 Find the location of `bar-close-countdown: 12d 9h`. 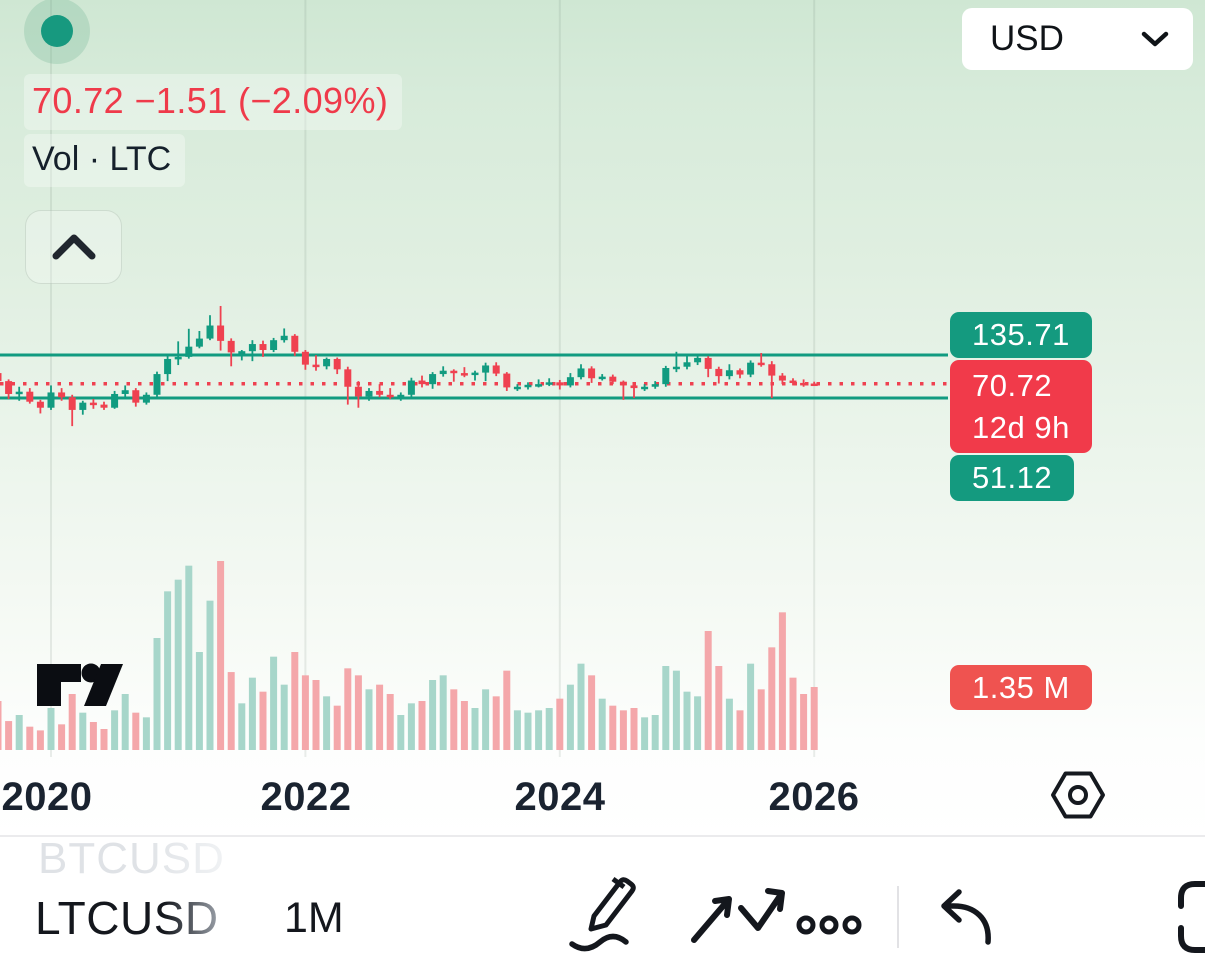

bar-close-countdown: 12d 9h is located at coordinates (1021, 427).